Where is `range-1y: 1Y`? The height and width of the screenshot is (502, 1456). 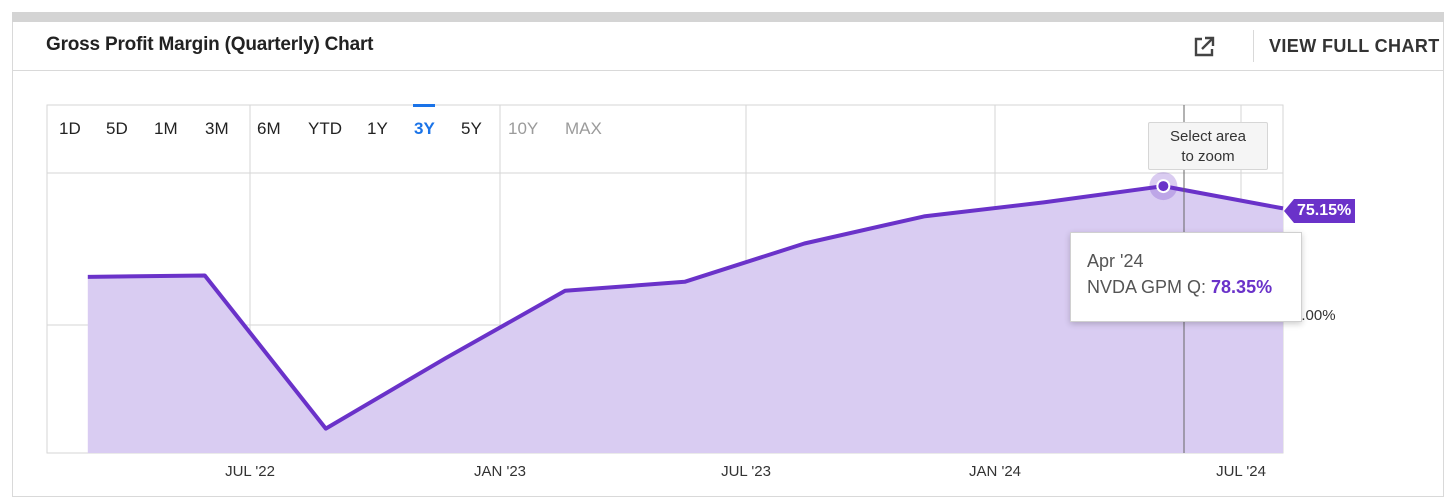 range-1y: 1Y is located at coordinates (377, 128).